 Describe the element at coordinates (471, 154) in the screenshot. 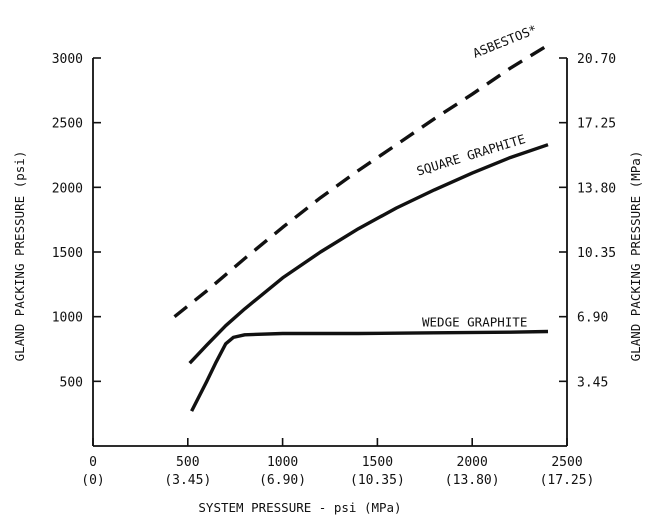

I see `series-label-square-graphite: SQUARE GRAPHITE` at that location.